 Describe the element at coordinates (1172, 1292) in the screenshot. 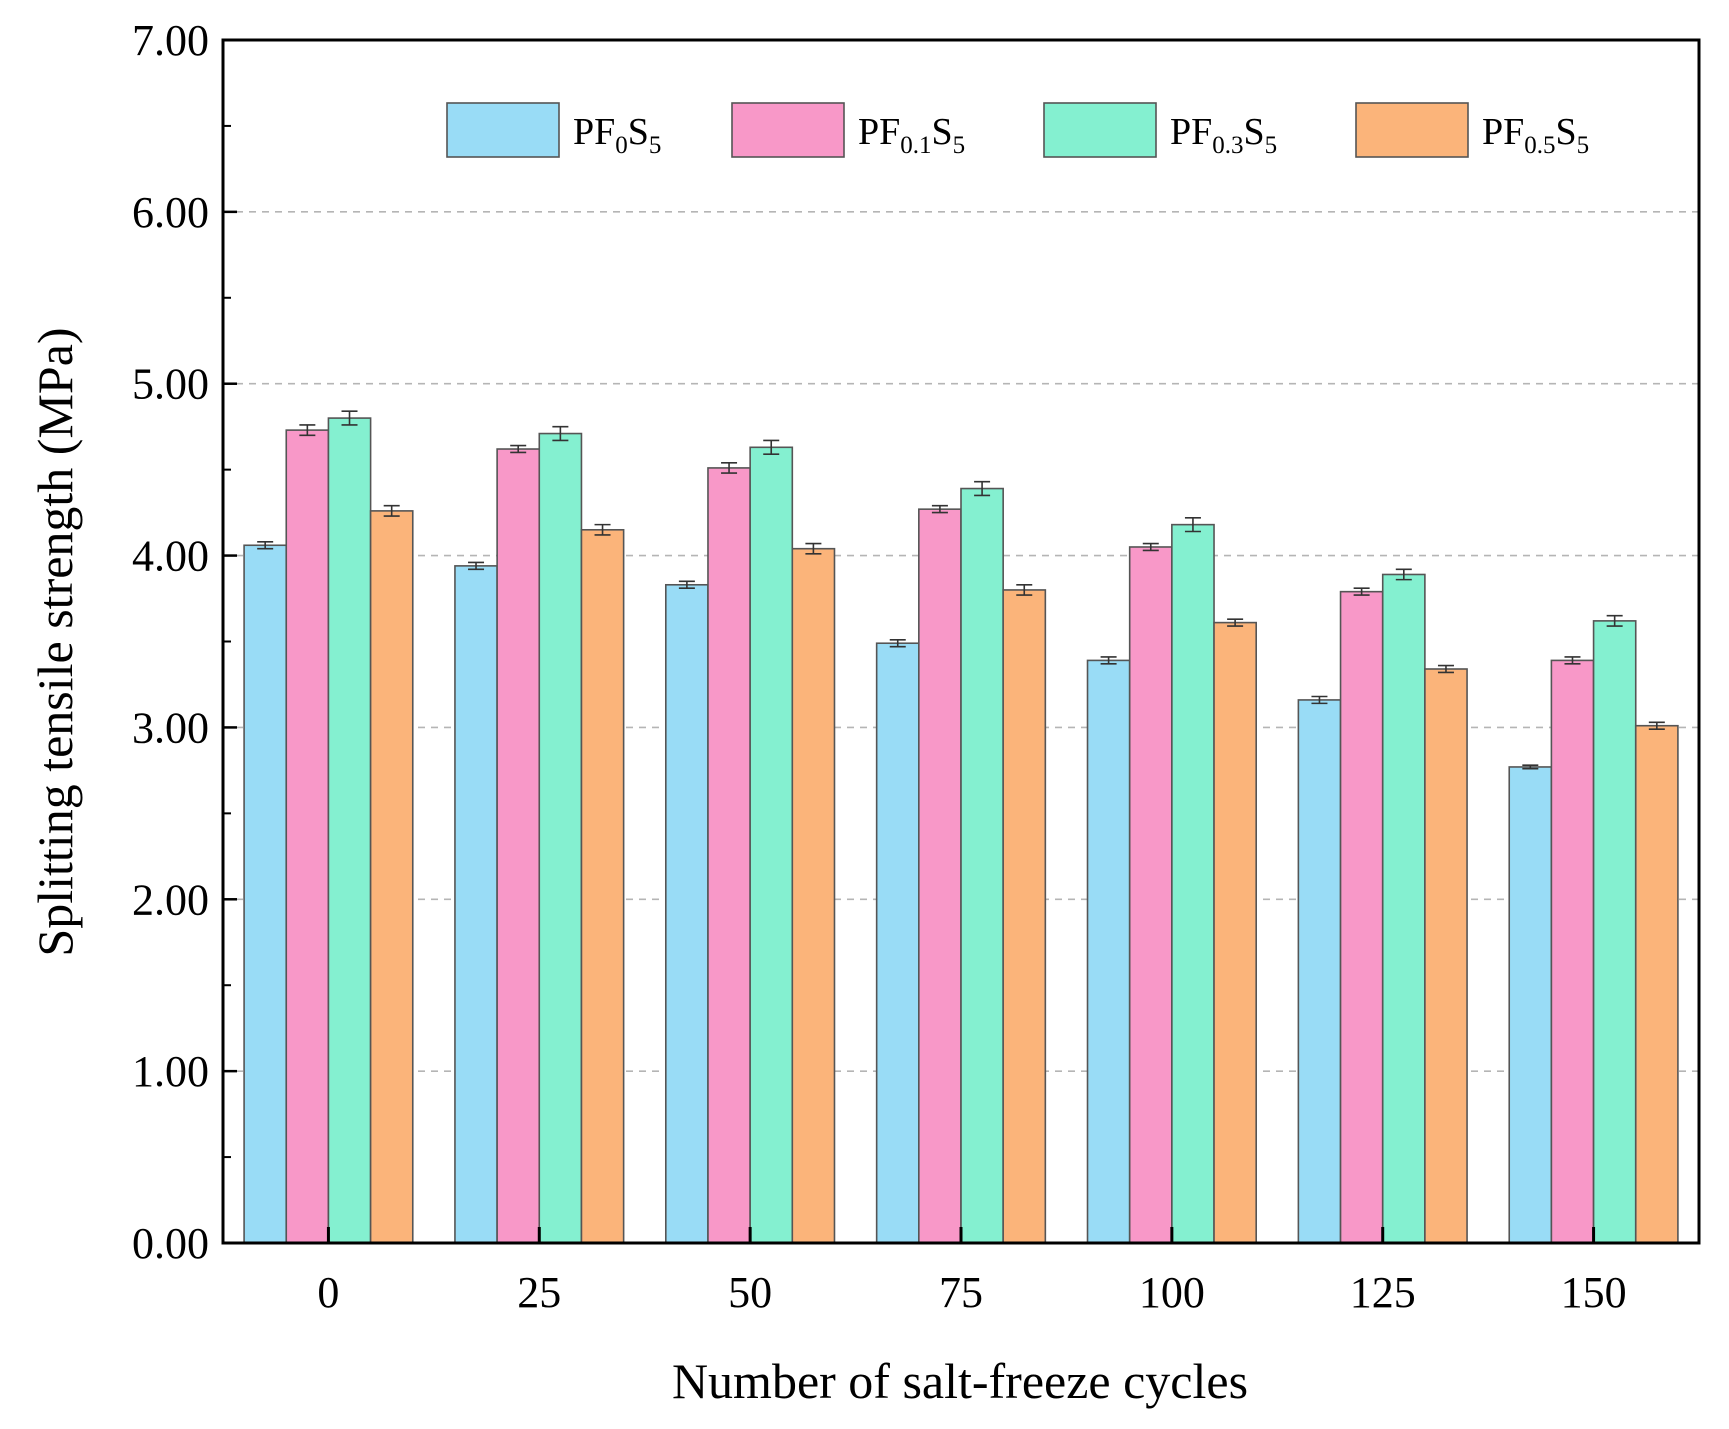

I see `x-tick-label: 100` at that location.